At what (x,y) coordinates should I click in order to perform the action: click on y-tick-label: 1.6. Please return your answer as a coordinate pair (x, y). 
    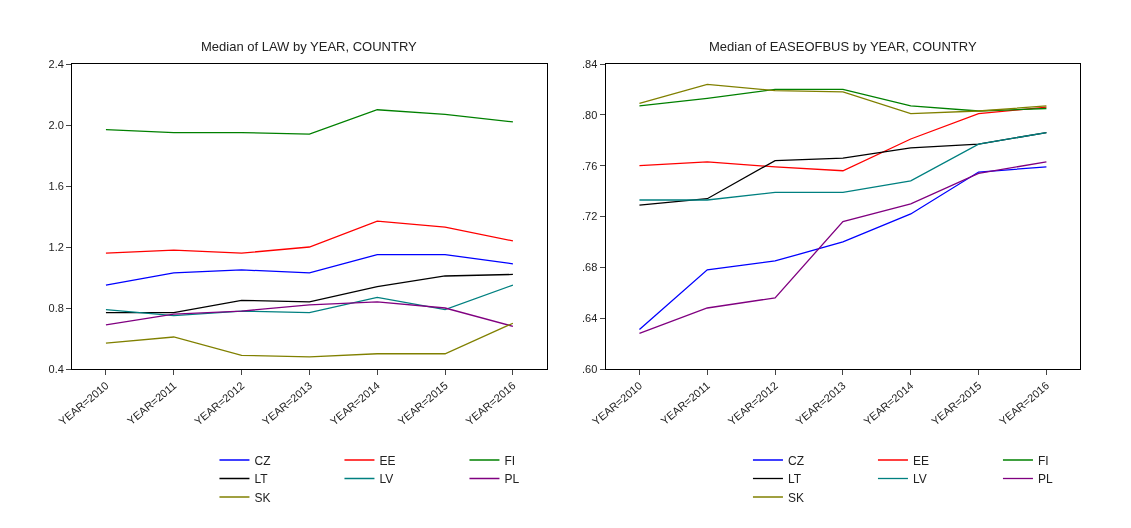
    Looking at the image, I should click on (56, 185).